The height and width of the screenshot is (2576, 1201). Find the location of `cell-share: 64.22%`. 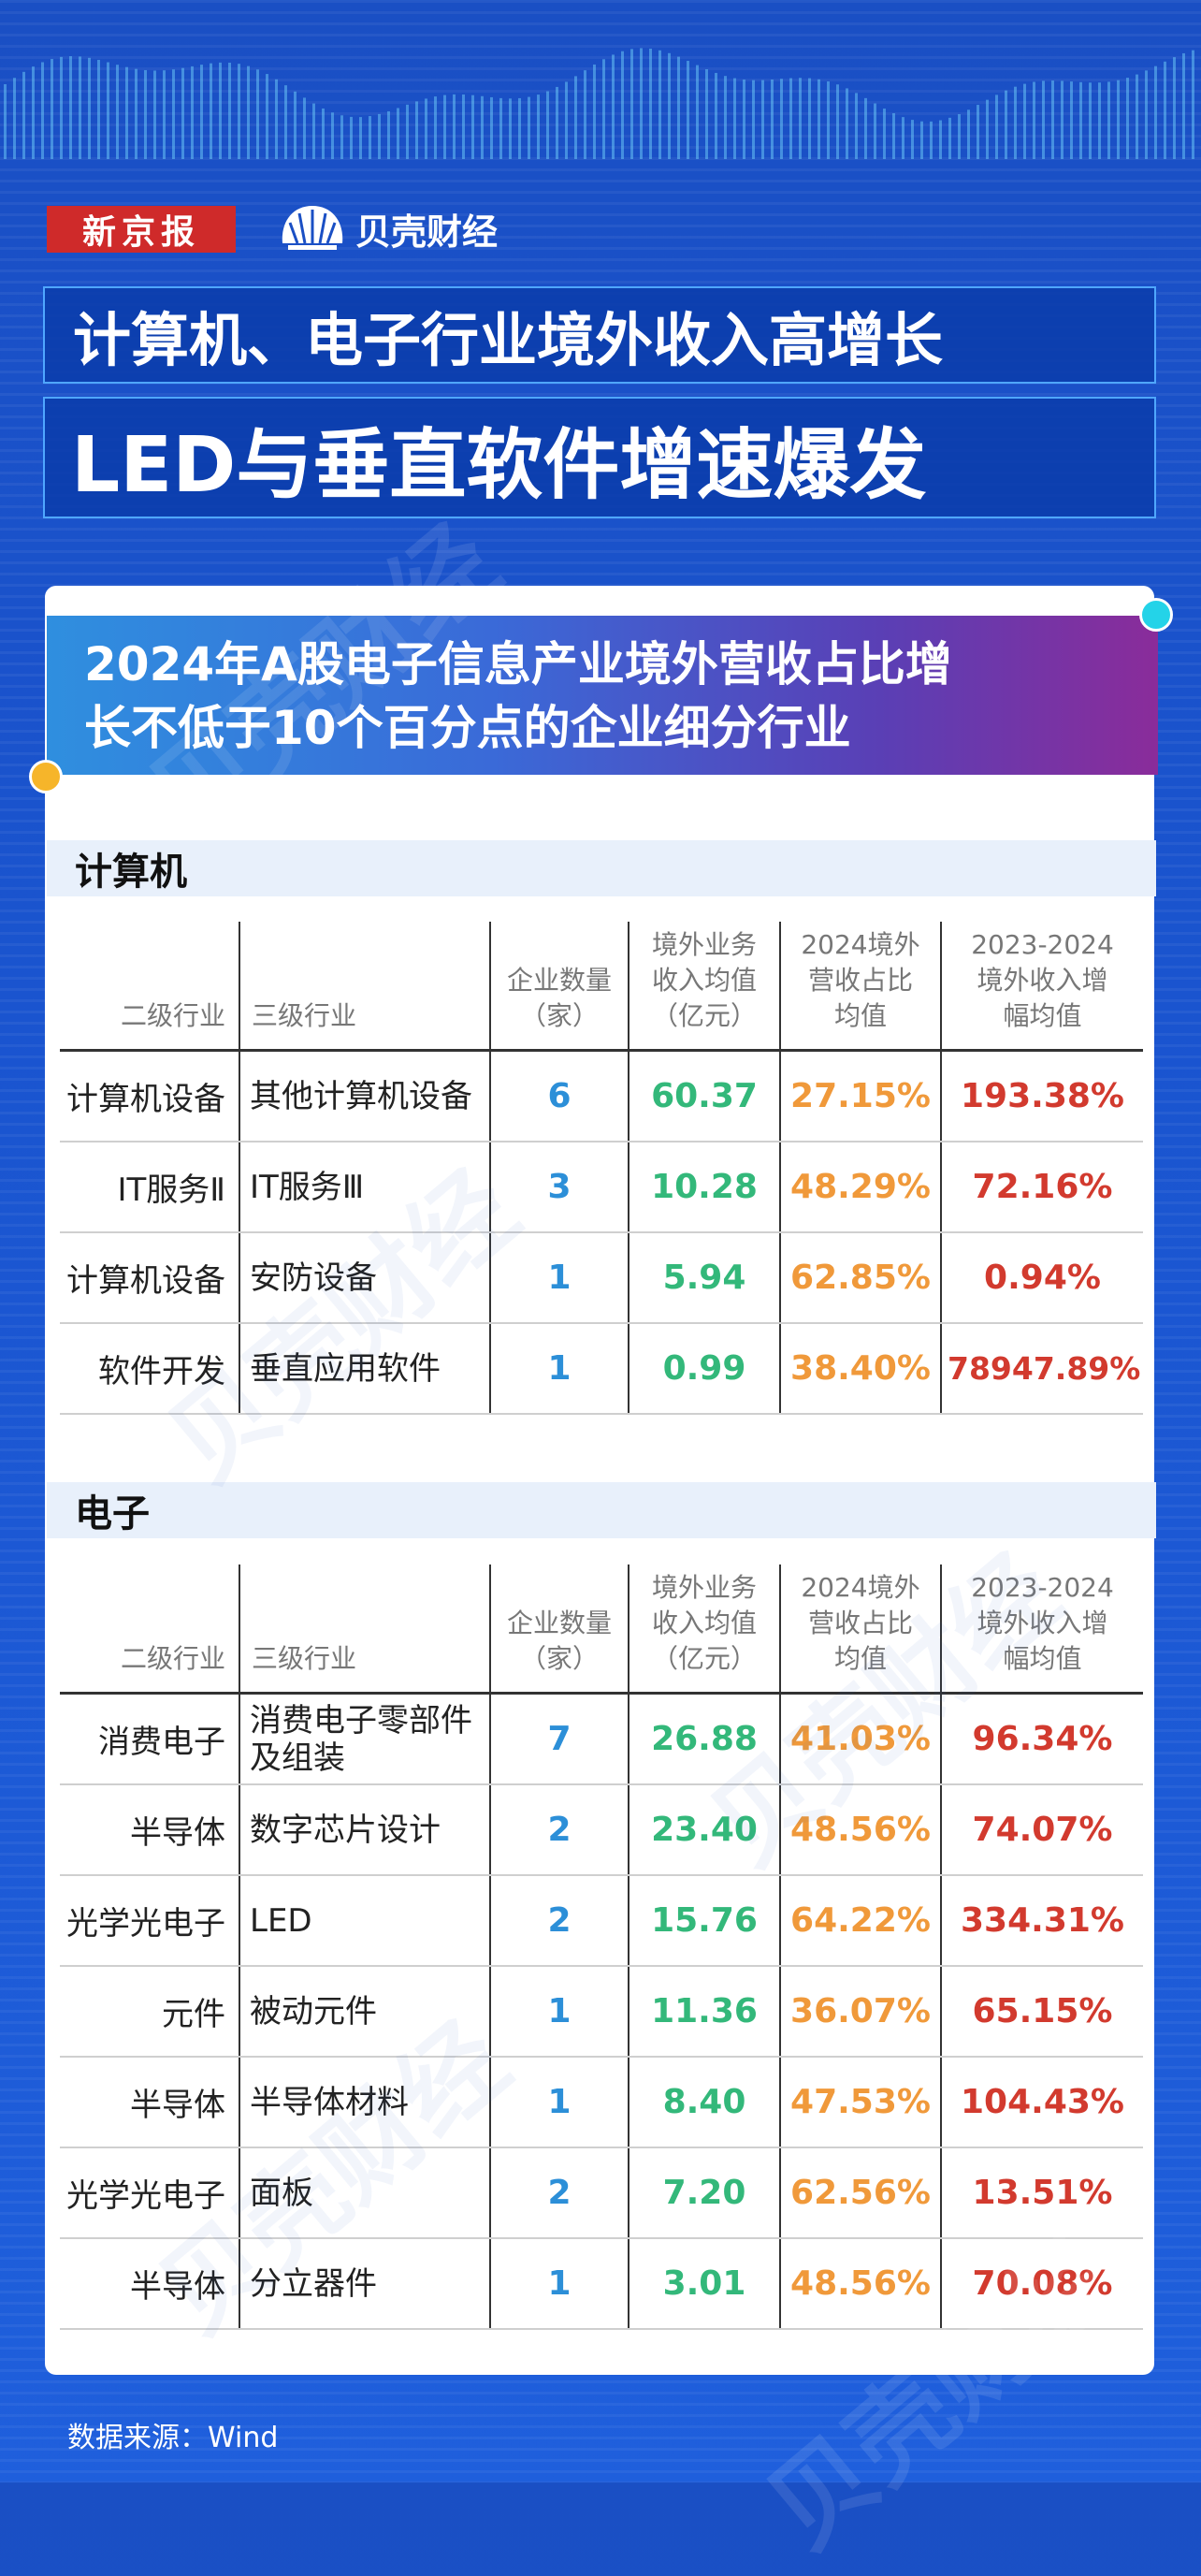

cell-share: 64.22% is located at coordinates (860, 1921).